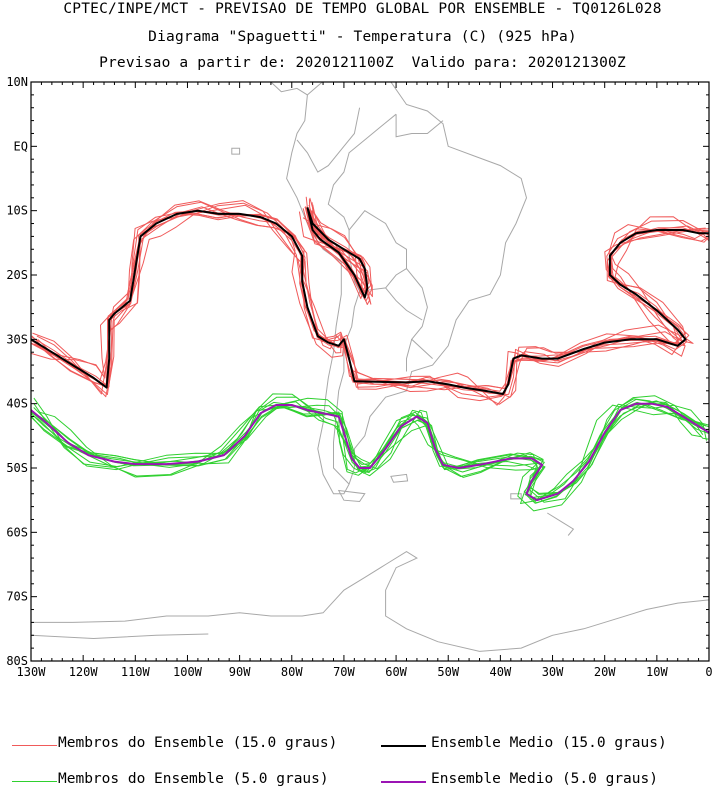  Describe the element at coordinates (17, 211) in the screenshot. I see `y-tick-label-2: 10S` at that location.